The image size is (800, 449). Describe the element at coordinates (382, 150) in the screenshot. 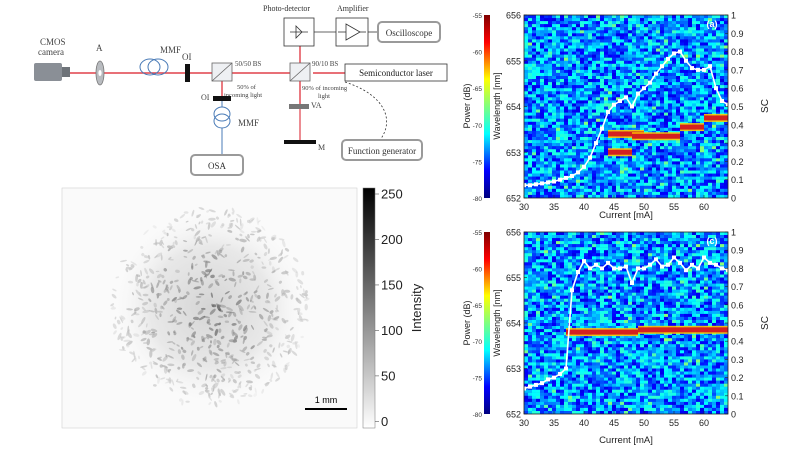

I see `function-generator-box` at that location.